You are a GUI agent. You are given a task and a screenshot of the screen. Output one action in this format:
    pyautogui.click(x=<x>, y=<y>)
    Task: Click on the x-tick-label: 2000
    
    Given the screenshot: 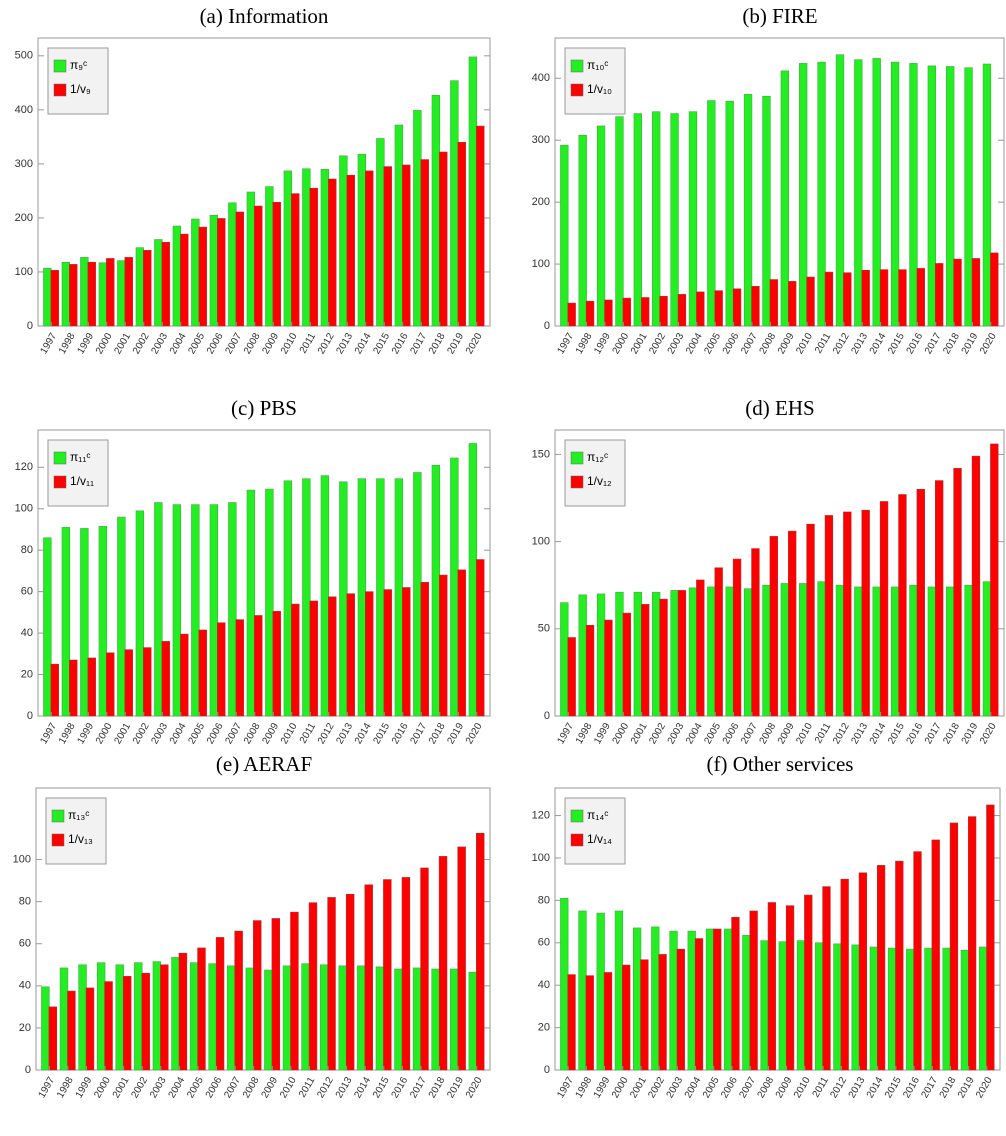 What is the action you would take?
    pyautogui.click(x=102, y=1087)
    